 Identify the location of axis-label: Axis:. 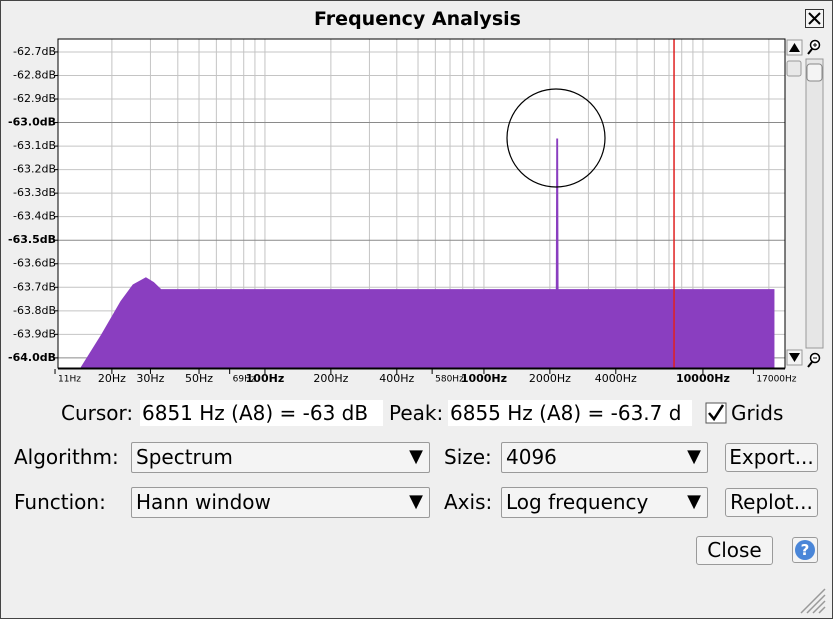
(468, 502).